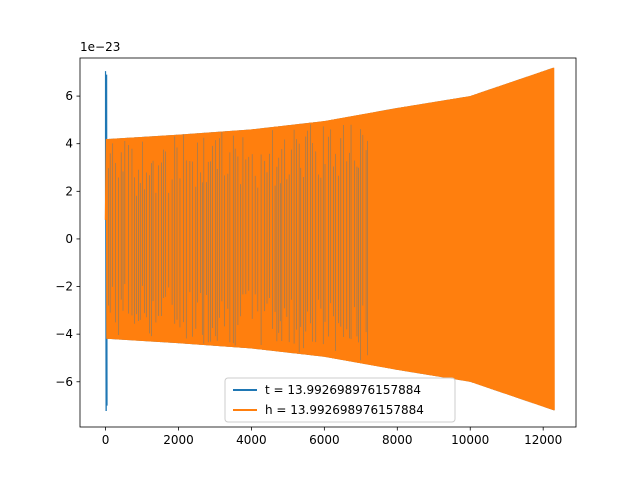 This screenshot has height=480, width=640. Describe the element at coordinates (343, 390) in the screenshot. I see `legend-label-t: t = 13.992698976157884` at that location.